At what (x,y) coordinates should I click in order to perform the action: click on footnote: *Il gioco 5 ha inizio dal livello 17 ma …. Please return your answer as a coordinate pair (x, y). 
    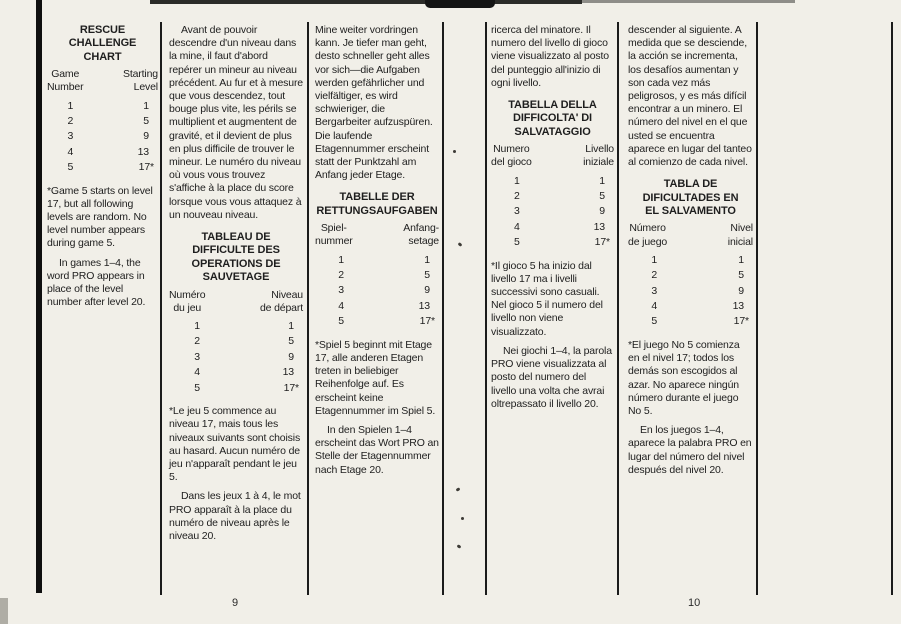
    Looking at the image, I should click on (547, 298).